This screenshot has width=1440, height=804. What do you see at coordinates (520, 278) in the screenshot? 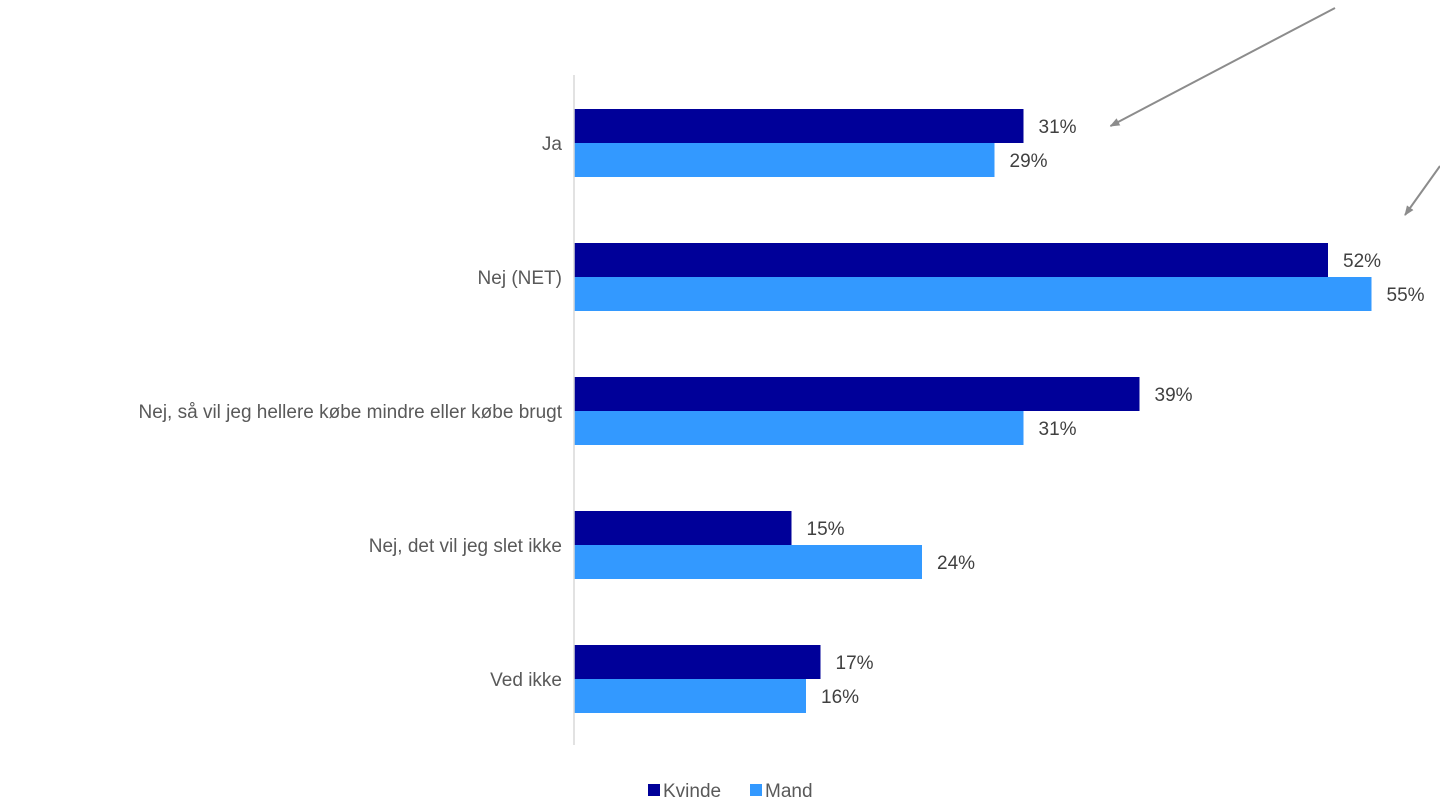
I see `category-label-nej-net: Nej (NET)` at bounding box center [520, 278].